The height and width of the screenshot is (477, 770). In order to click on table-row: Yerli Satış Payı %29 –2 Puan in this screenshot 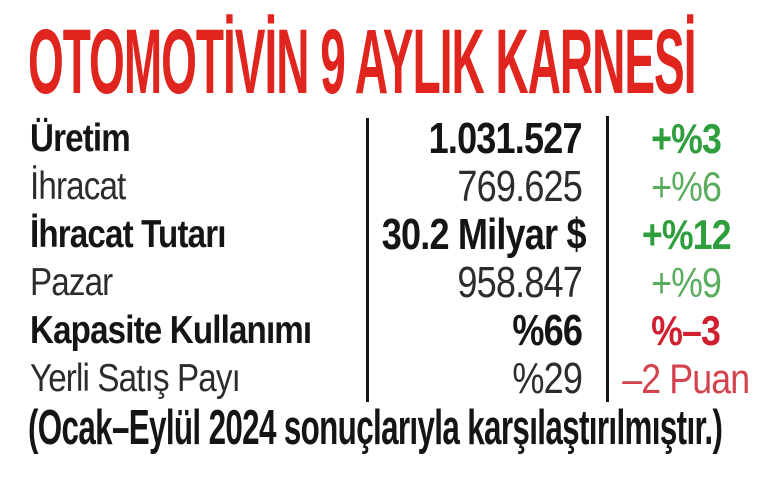, I will do `click(385, 378)`.